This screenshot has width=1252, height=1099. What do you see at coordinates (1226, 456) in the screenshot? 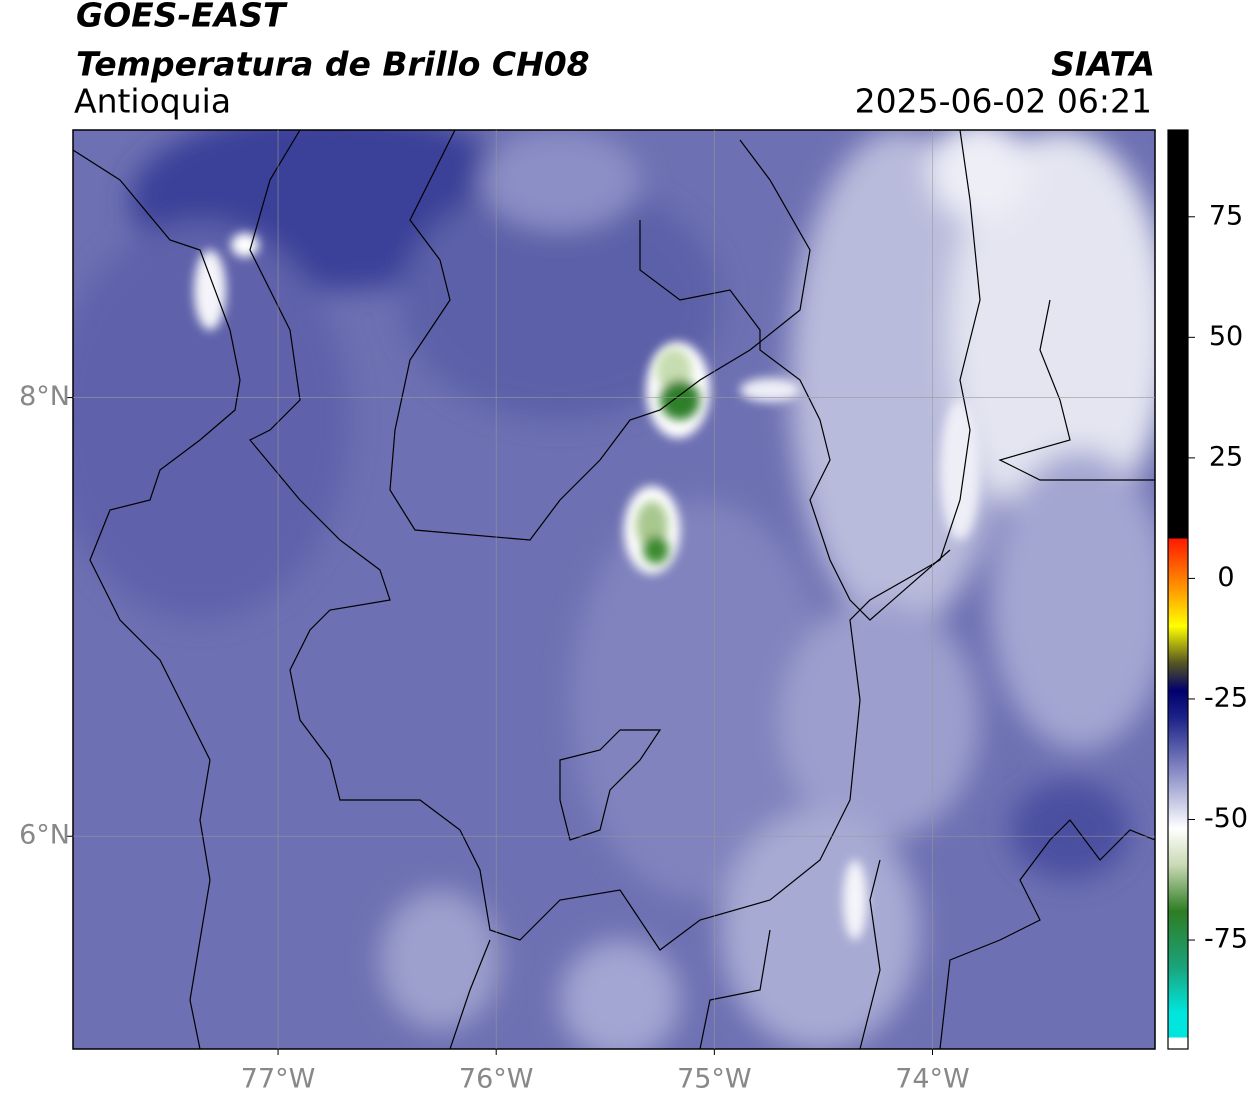
I see `colorbar-tick-label: 25` at bounding box center [1226, 456].